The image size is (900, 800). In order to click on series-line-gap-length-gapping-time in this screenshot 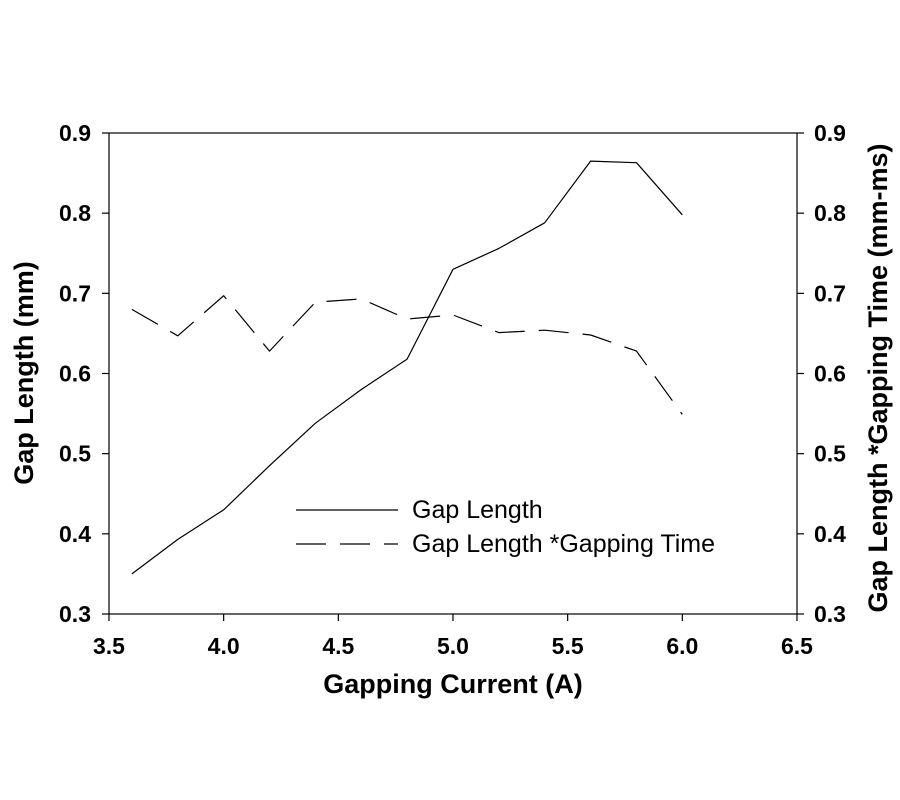, I will do `click(407, 355)`.